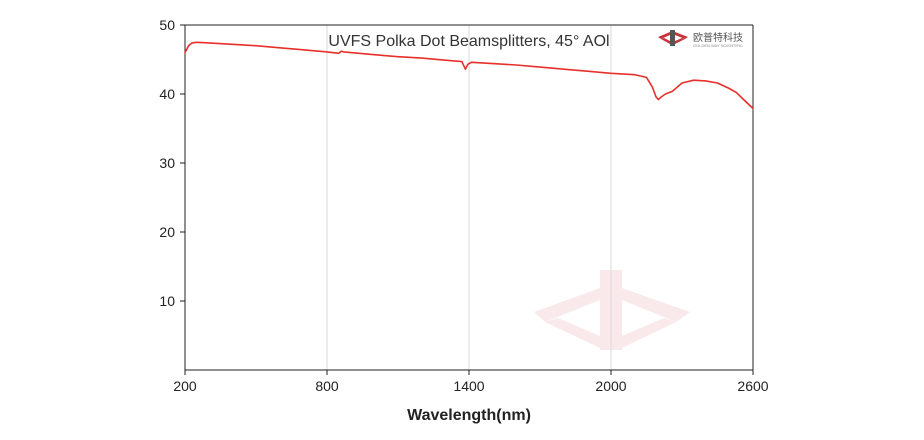 Image resolution: width=924 pixels, height=440 pixels. Describe the element at coordinates (468, 41) in the screenshot. I see `chart-title: UVFS Polka Dot Beamsplitters, 45° AOl` at that location.